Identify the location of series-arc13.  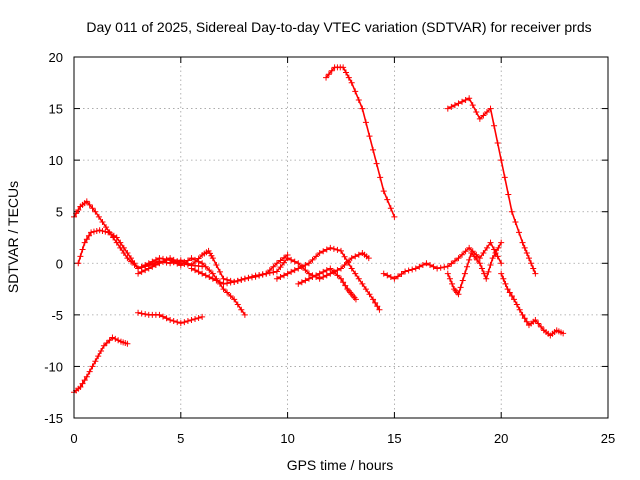
(532, 304).